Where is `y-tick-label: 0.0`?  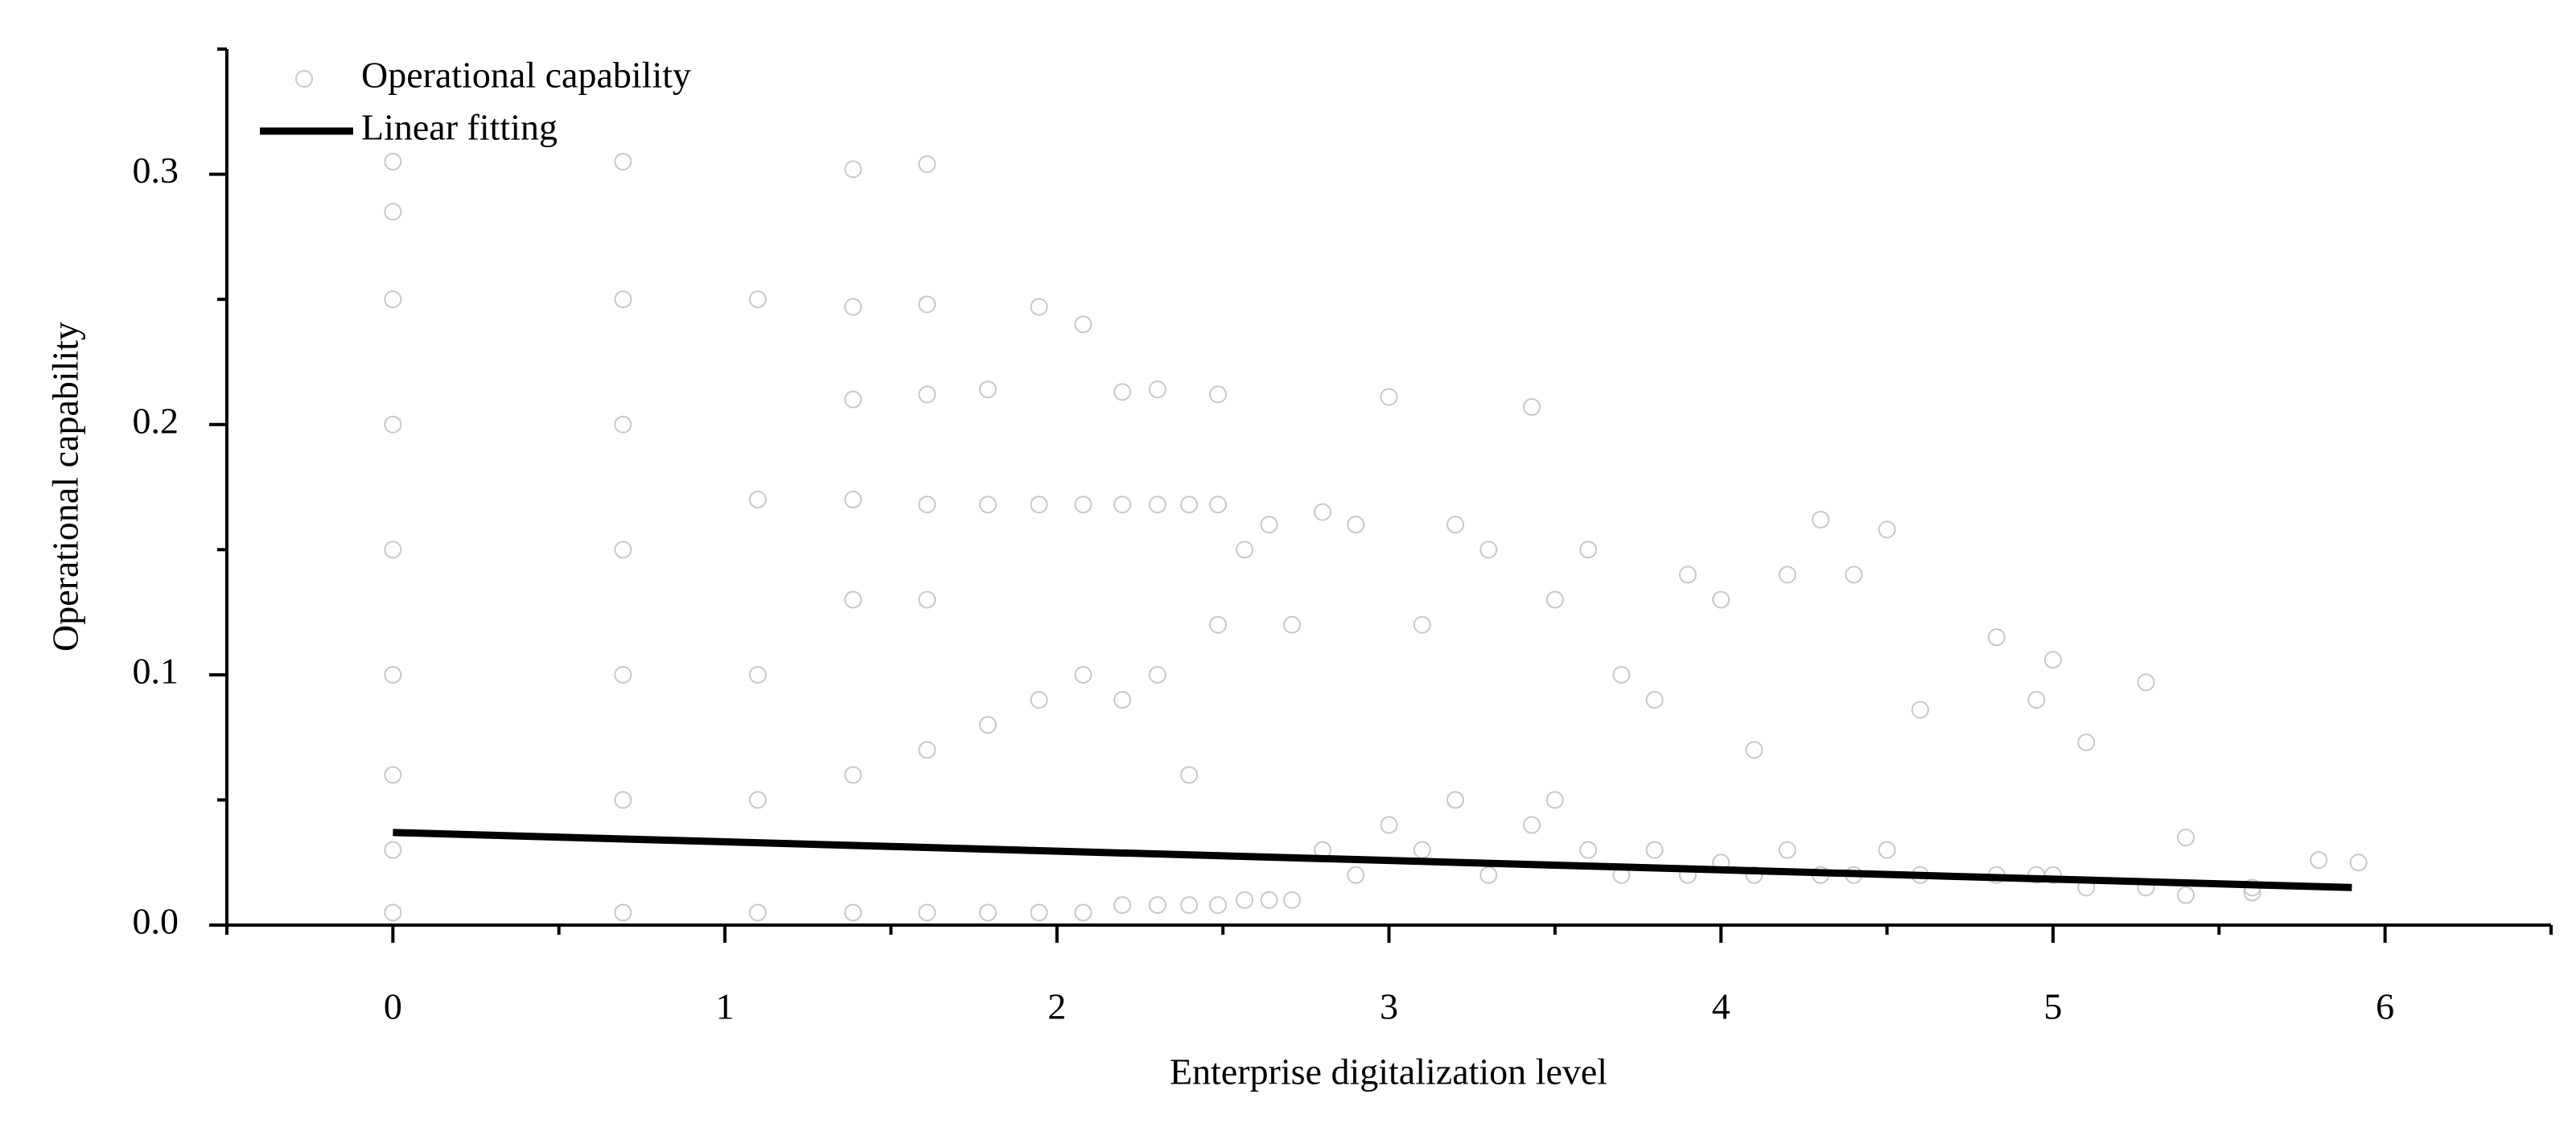 y-tick-label: 0.0 is located at coordinates (156, 922).